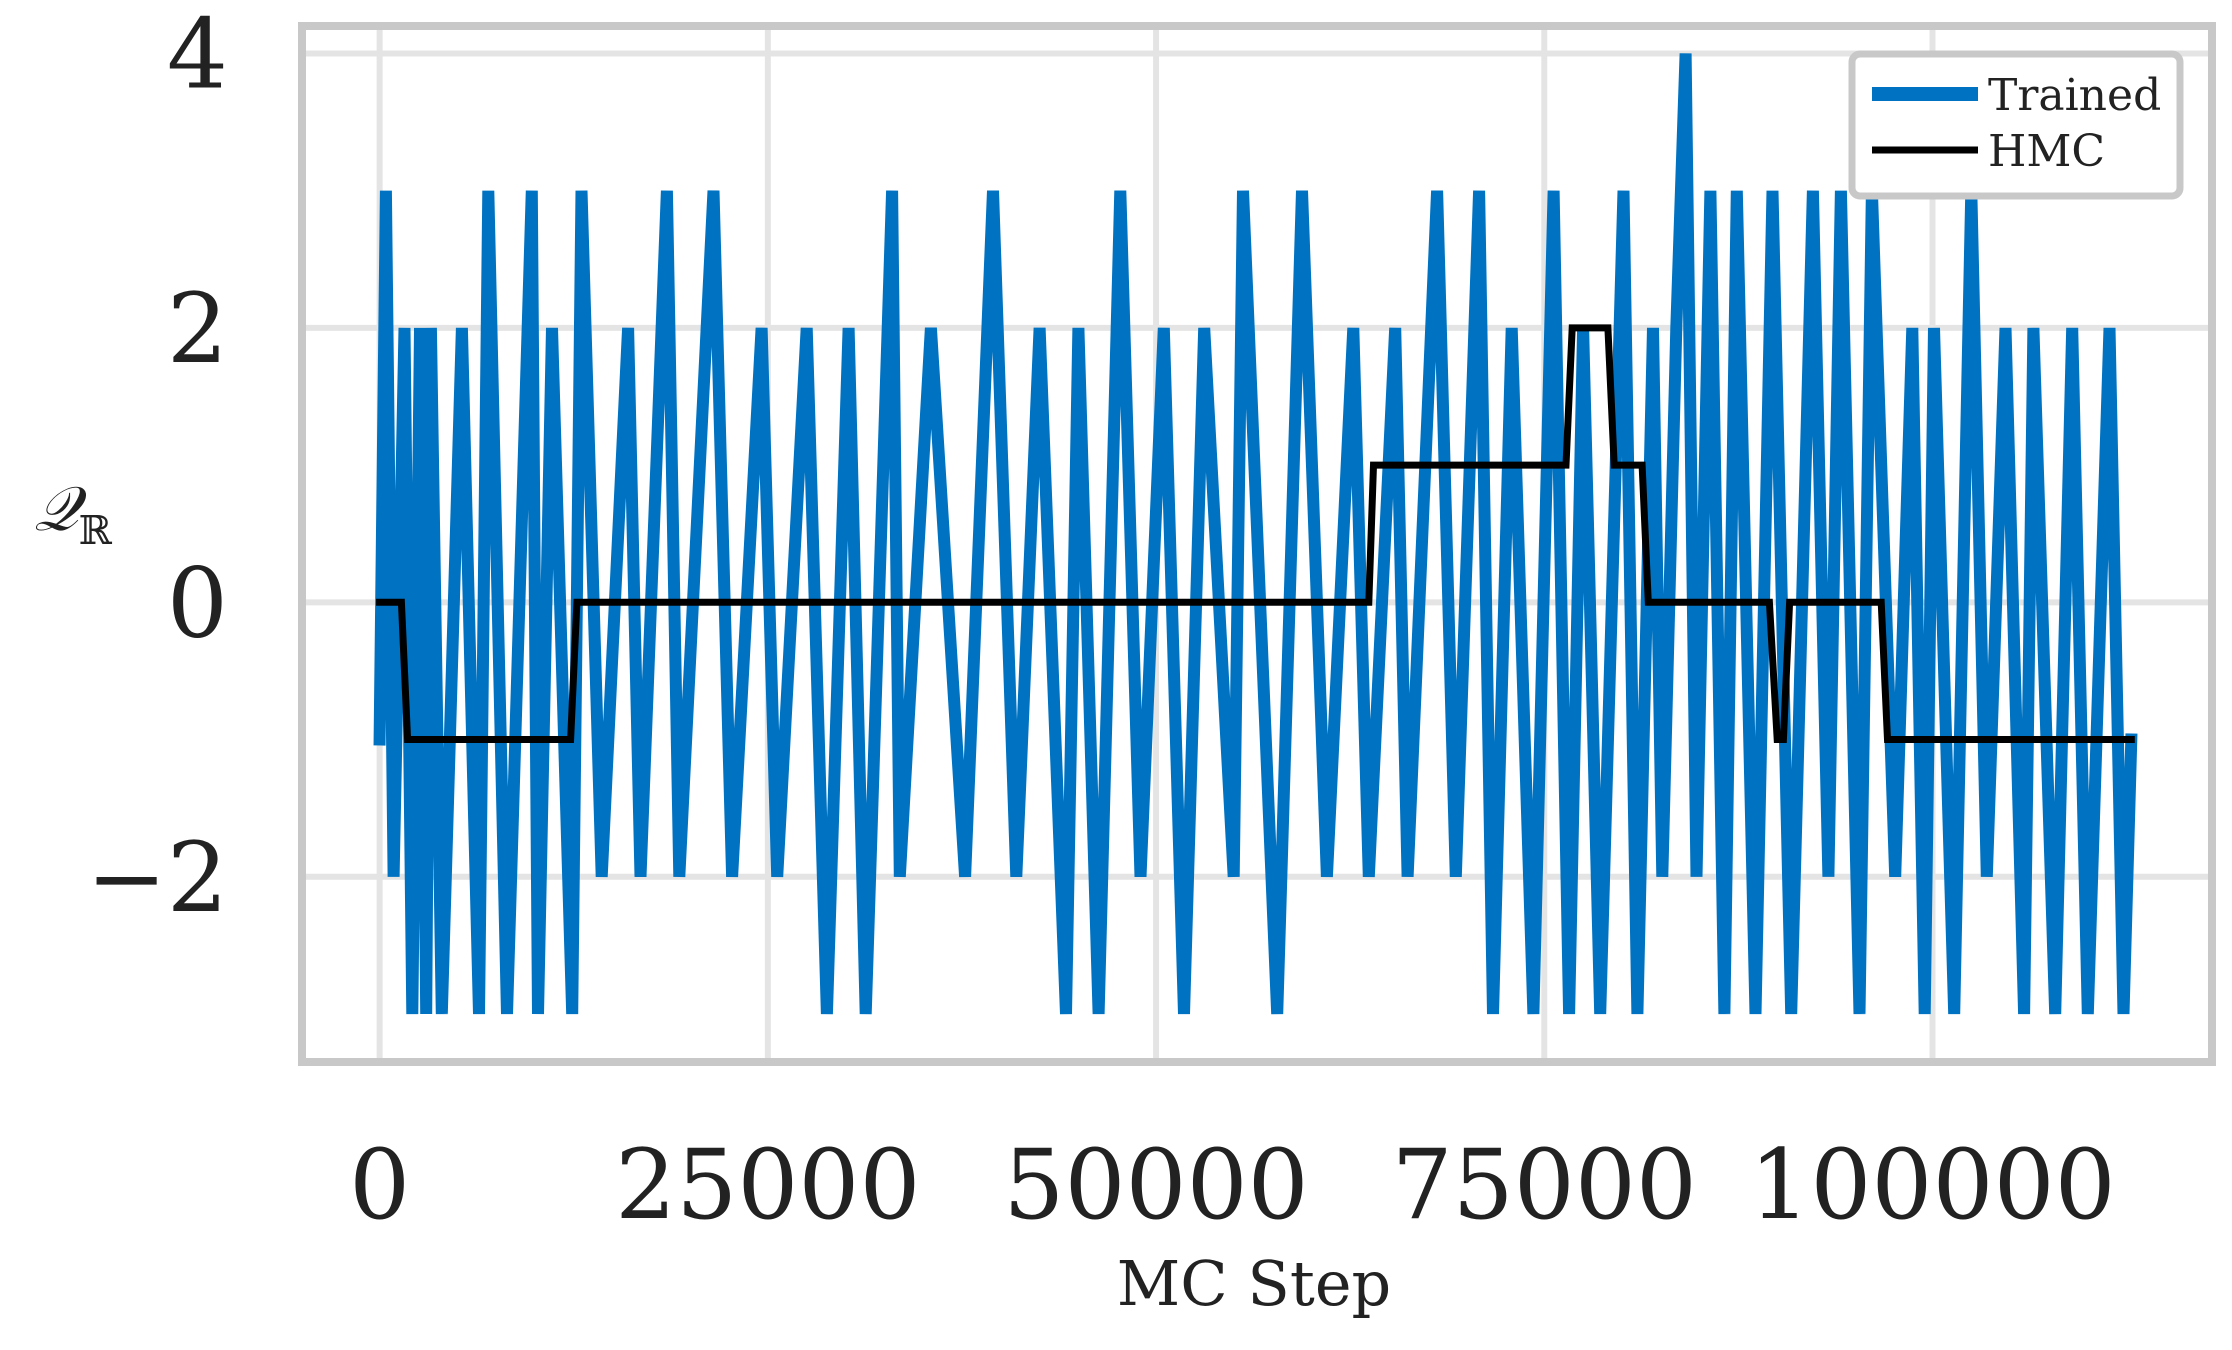 Image resolution: width=2232 pixels, height=1350 pixels. I want to click on legend-label-hmc: HMC, so click(2046, 151).